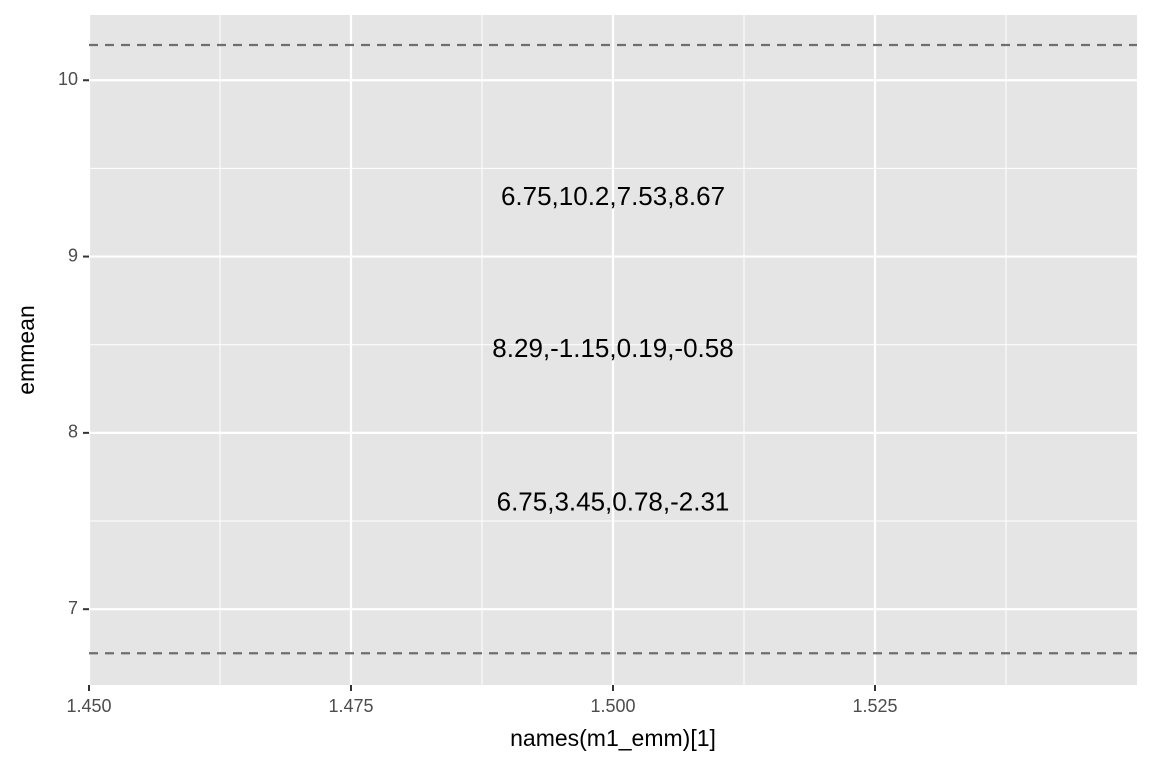  I want to click on y-tick-label: 8, so click(73, 432).